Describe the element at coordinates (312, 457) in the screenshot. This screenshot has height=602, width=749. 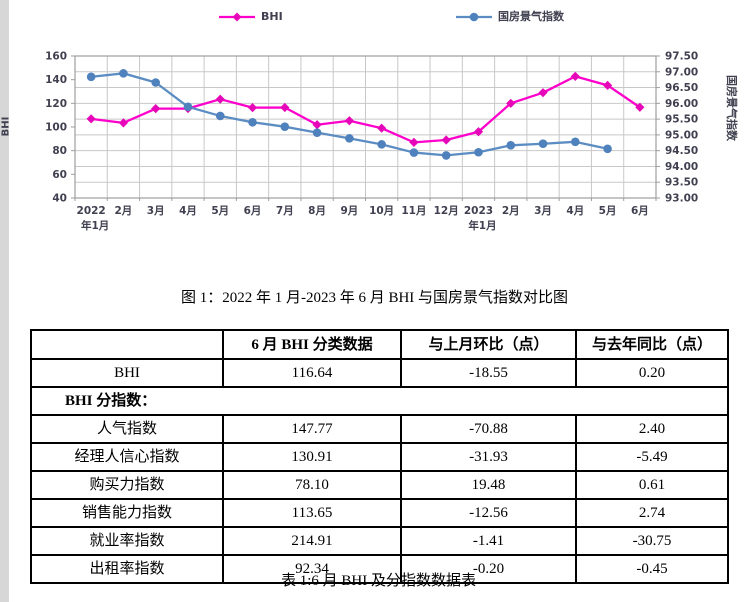
I see `manager-confidence-data-cell: 130.91` at that location.